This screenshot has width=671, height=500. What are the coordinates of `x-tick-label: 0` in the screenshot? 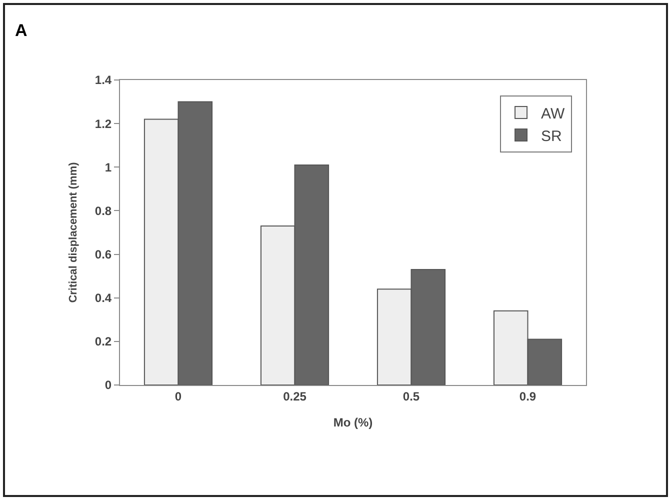 It's located at (178, 396).